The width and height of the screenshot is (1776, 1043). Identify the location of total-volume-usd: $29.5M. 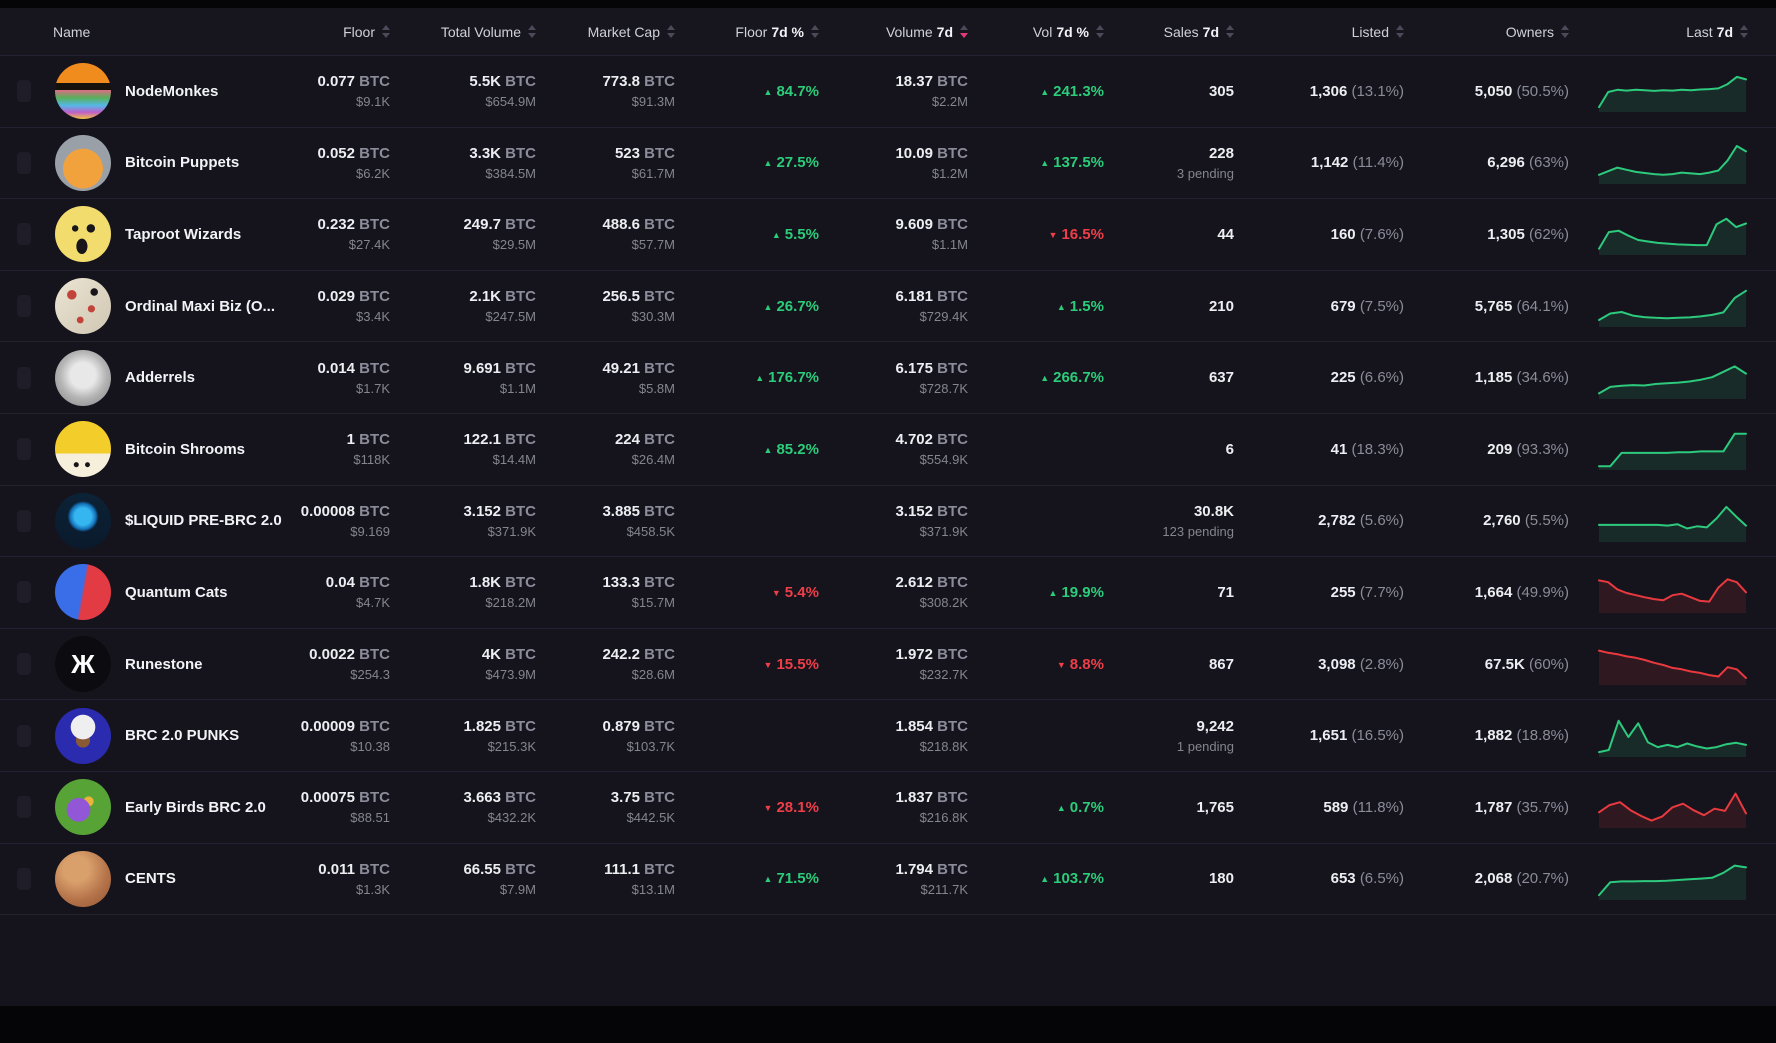
(514, 245).